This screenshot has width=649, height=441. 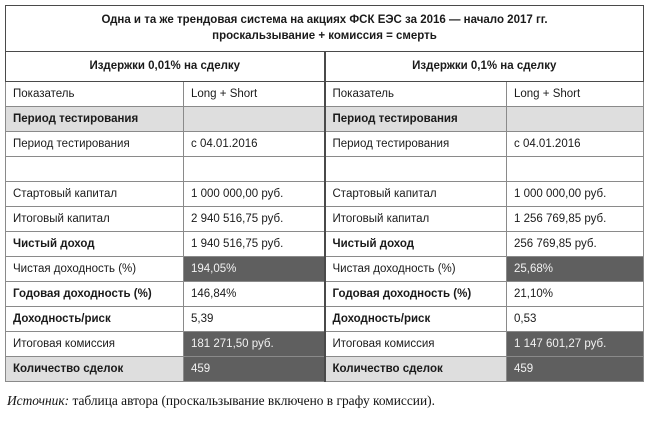 What do you see at coordinates (94, 344) in the screenshot?
I see `row-label-left: Итоговая комиссия` at bounding box center [94, 344].